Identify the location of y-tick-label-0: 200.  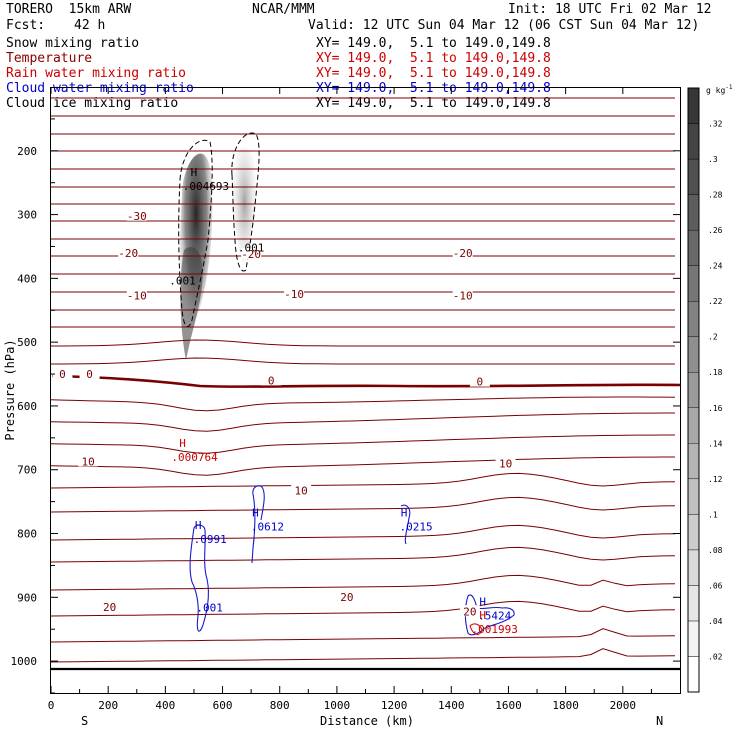
(27, 151).